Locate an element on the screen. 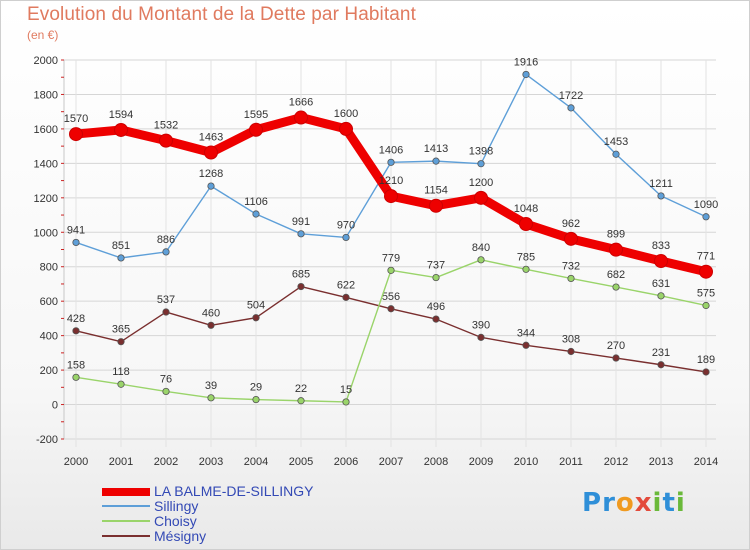 Image resolution: width=750 pixels, height=550 pixels. data-label: 460 is located at coordinates (211, 313).